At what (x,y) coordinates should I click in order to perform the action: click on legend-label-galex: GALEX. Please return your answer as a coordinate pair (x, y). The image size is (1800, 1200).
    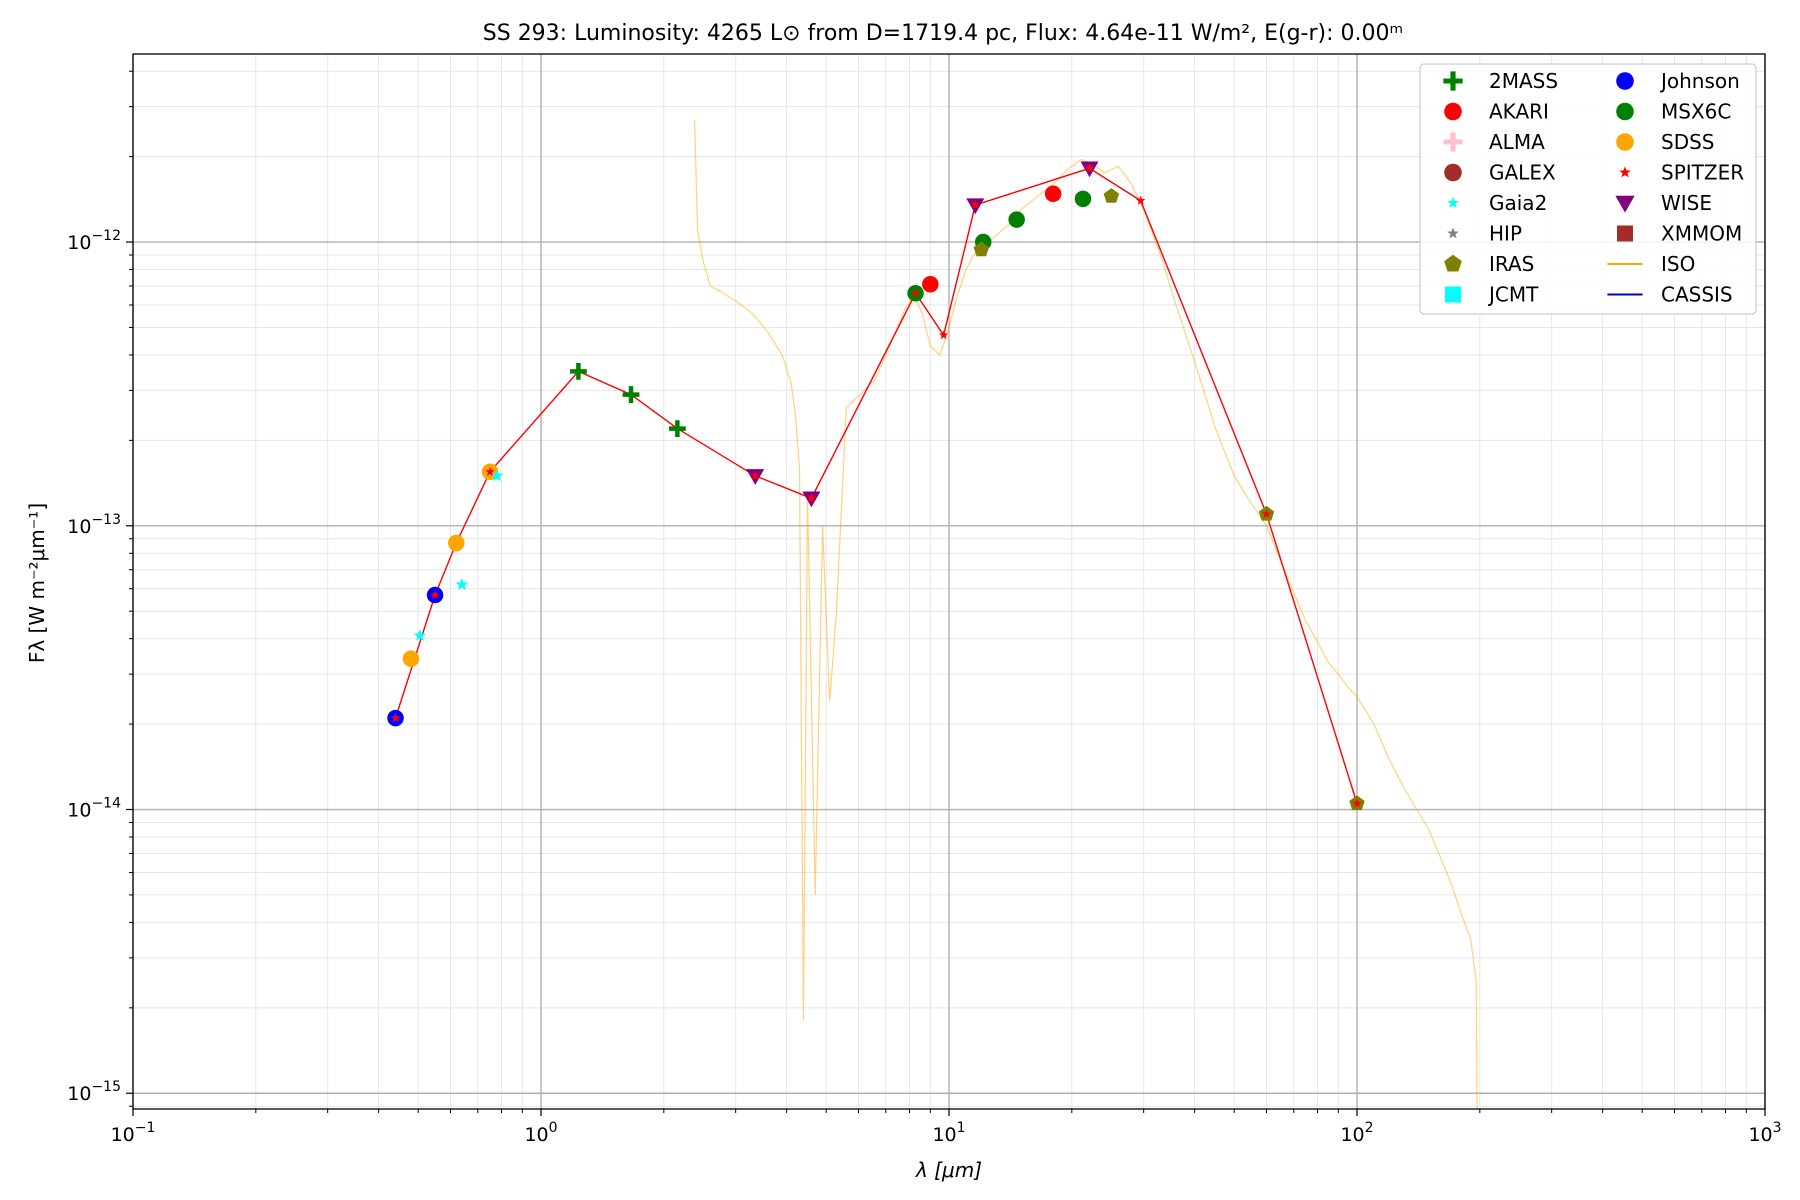
    Looking at the image, I should click on (1522, 173).